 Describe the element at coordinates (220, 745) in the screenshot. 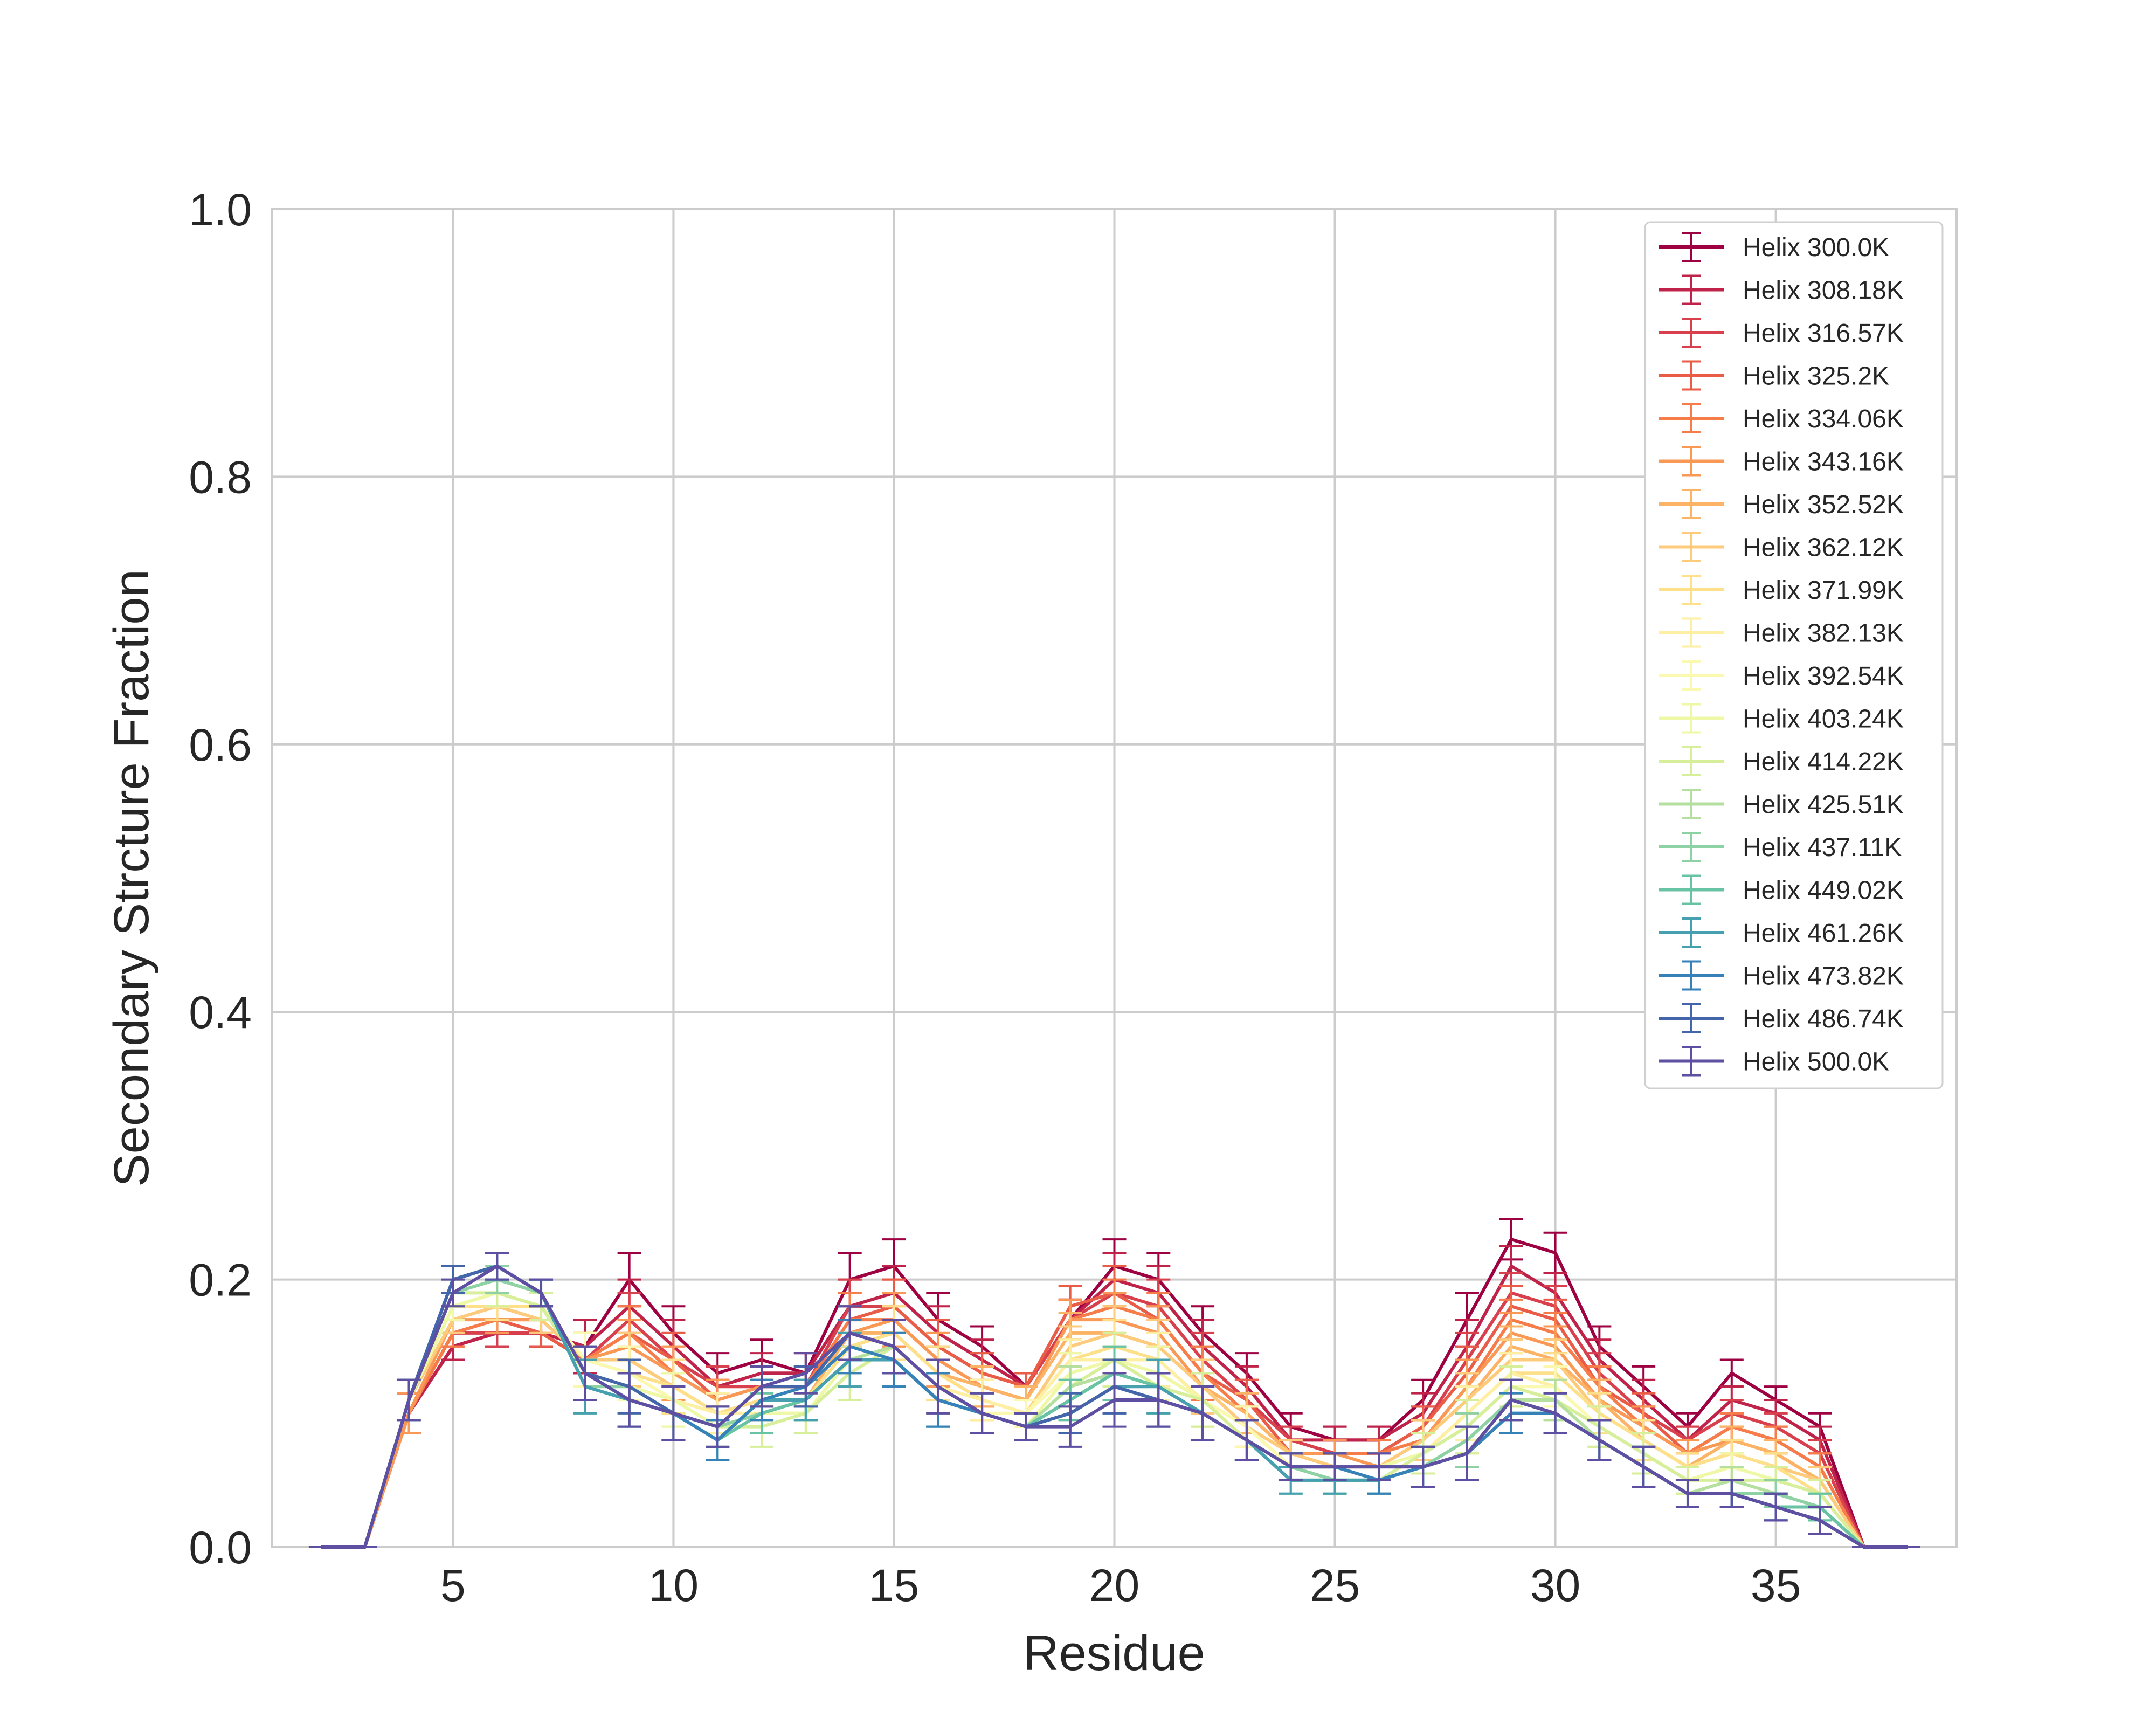

I see `y-tick-label: 0.6` at that location.